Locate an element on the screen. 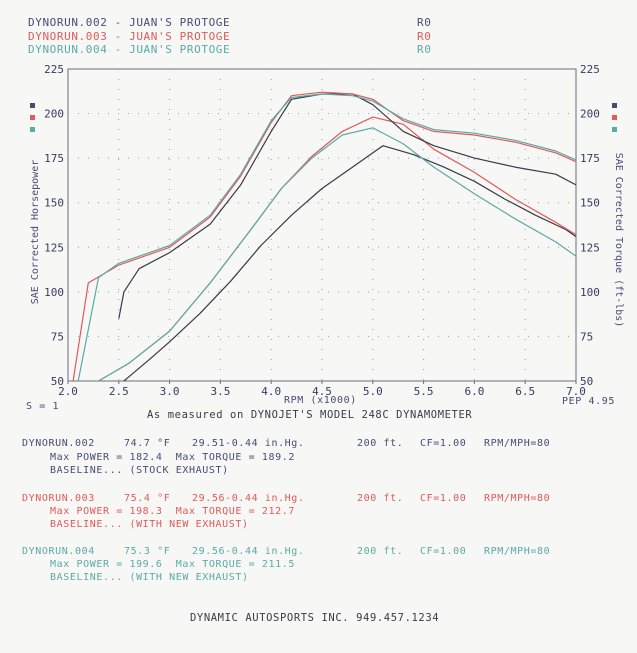 The height and width of the screenshot is (653, 637). y-tick-label-right: 150 is located at coordinates (590, 203).